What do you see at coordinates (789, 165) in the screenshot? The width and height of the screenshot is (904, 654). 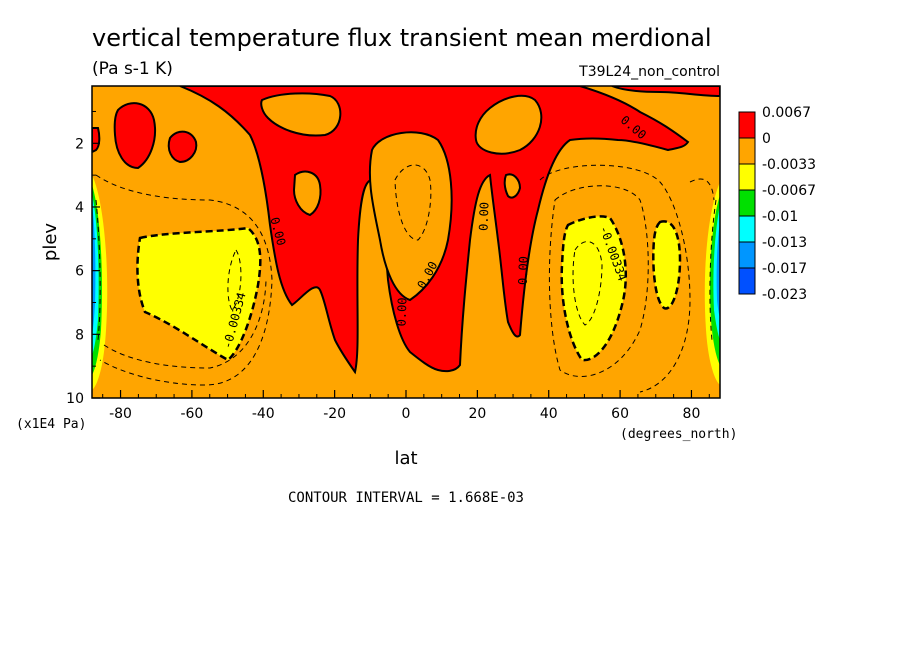 I see `legend-level-label: -0.0033` at bounding box center [789, 165].